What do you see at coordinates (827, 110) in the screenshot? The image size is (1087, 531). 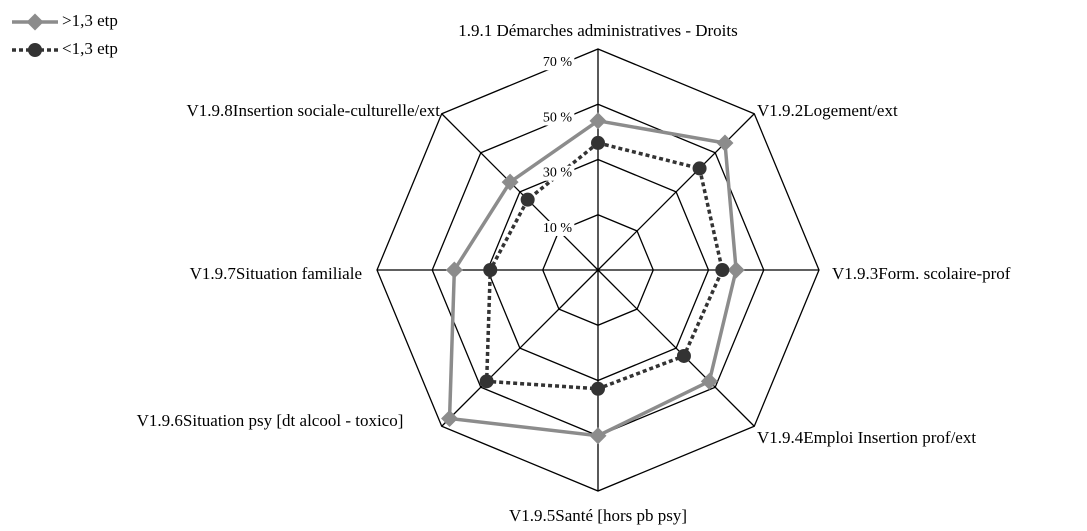 I see `category-label: V1.9.2Logement/ext` at bounding box center [827, 110].